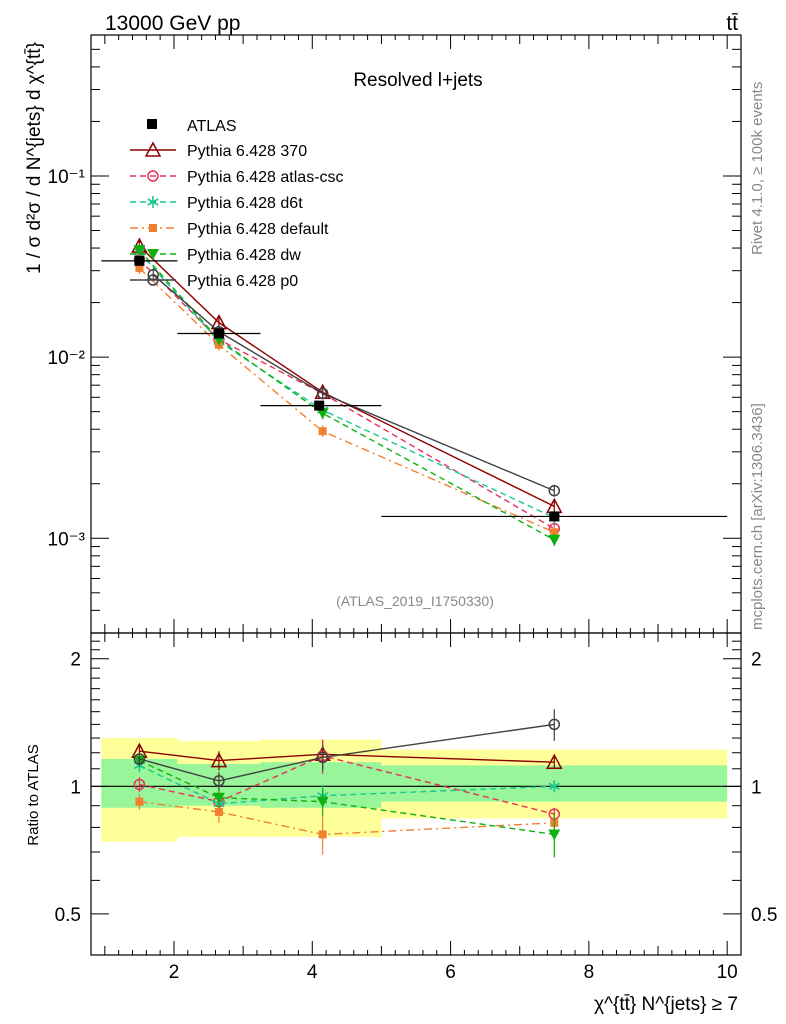  What do you see at coordinates (258, 229) in the screenshot?
I see `legend-label-3: Pythia 6.428 default` at bounding box center [258, 229].